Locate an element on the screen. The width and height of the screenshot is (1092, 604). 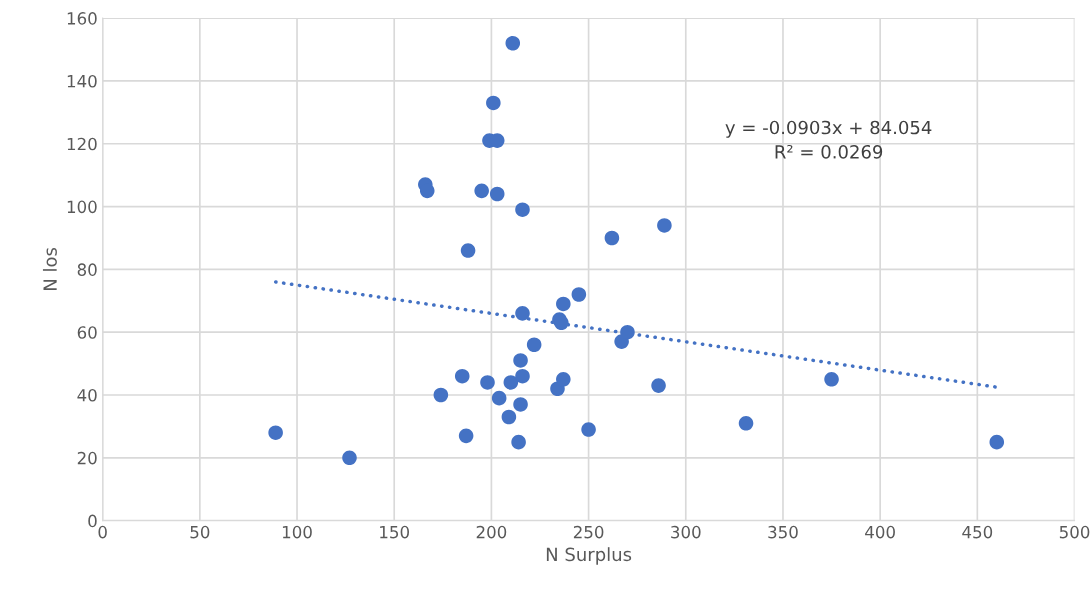
x-tick-label: 50 is located at coordinates (200, 532).